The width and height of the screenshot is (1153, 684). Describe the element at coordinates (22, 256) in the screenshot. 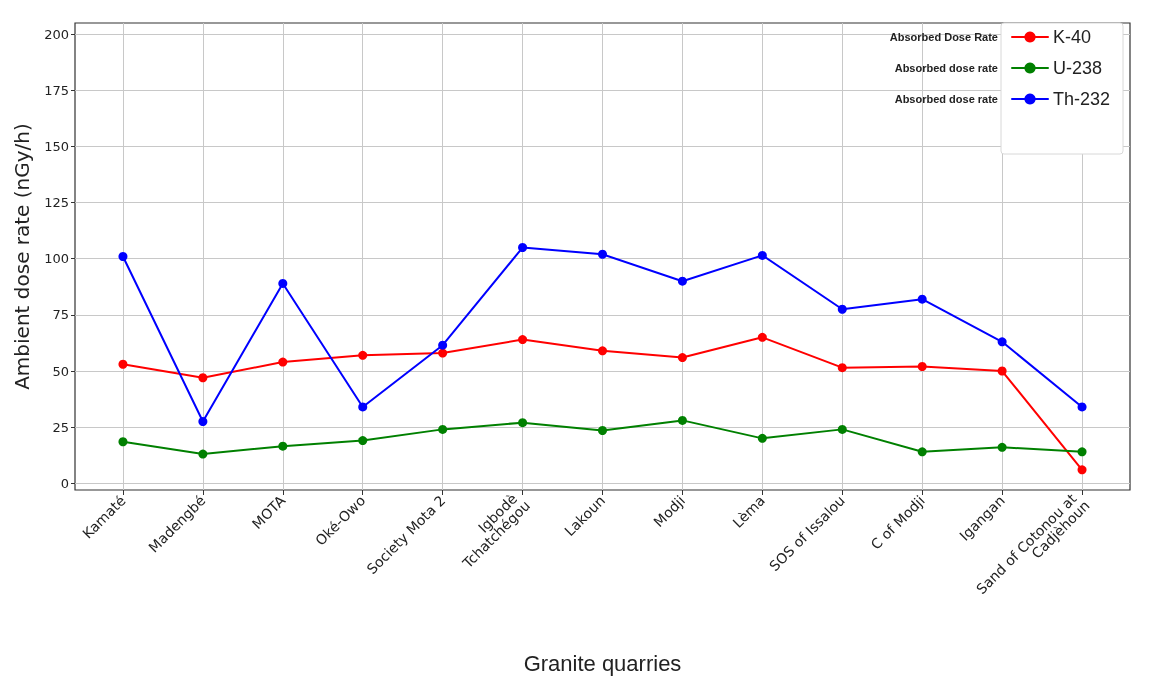

I see `y-axis-title: Ambient dose rate (nGy/h)` at that location.